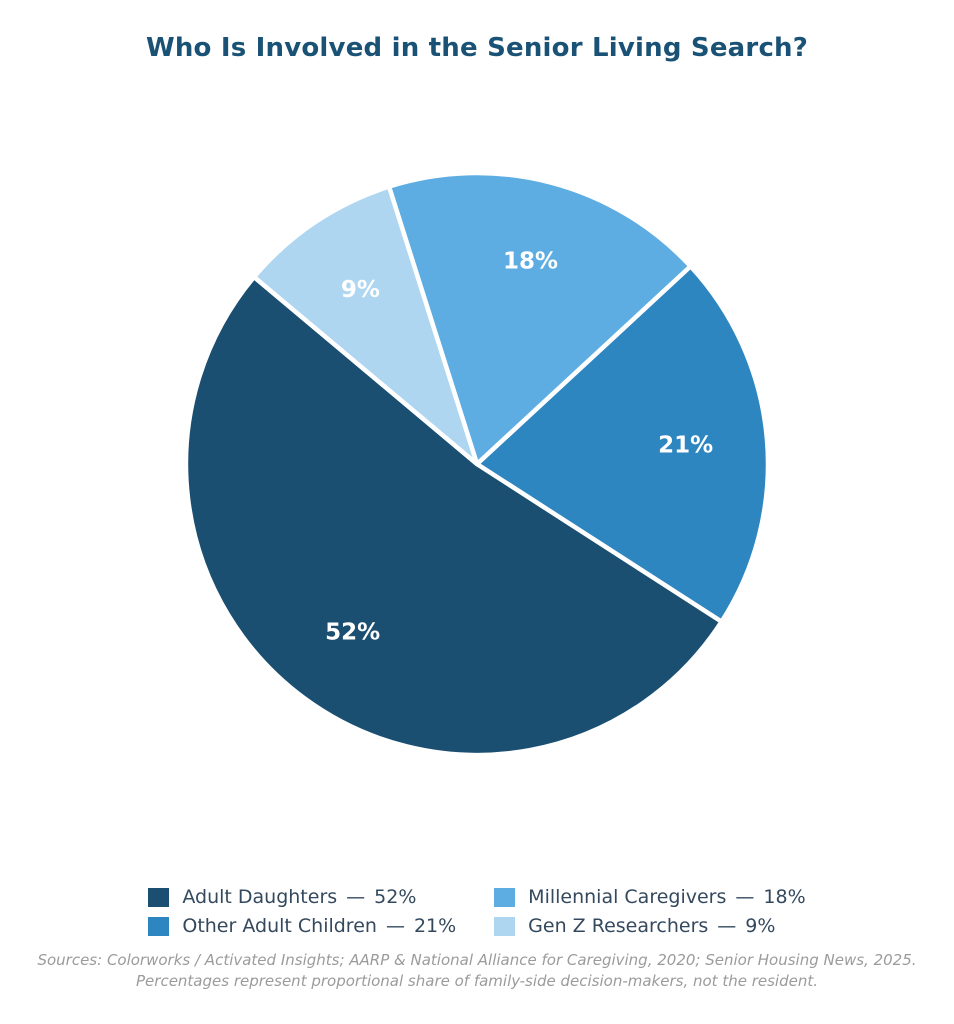  What do you see at coordinates (159, 897) in the screenshot?
I see `legend-swatch-adult-daughters` at bounding box center [159, 897].